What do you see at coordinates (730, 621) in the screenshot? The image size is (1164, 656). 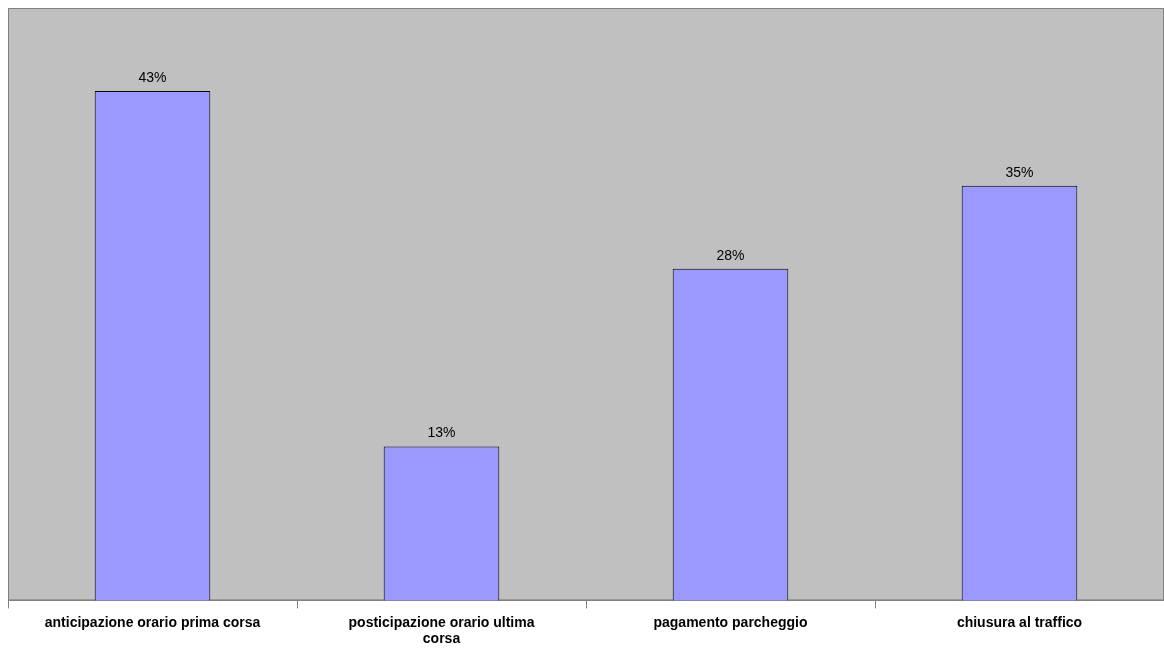 I see `x-tick-label: pagamento parcheggio` at bounding box center [730, 621].